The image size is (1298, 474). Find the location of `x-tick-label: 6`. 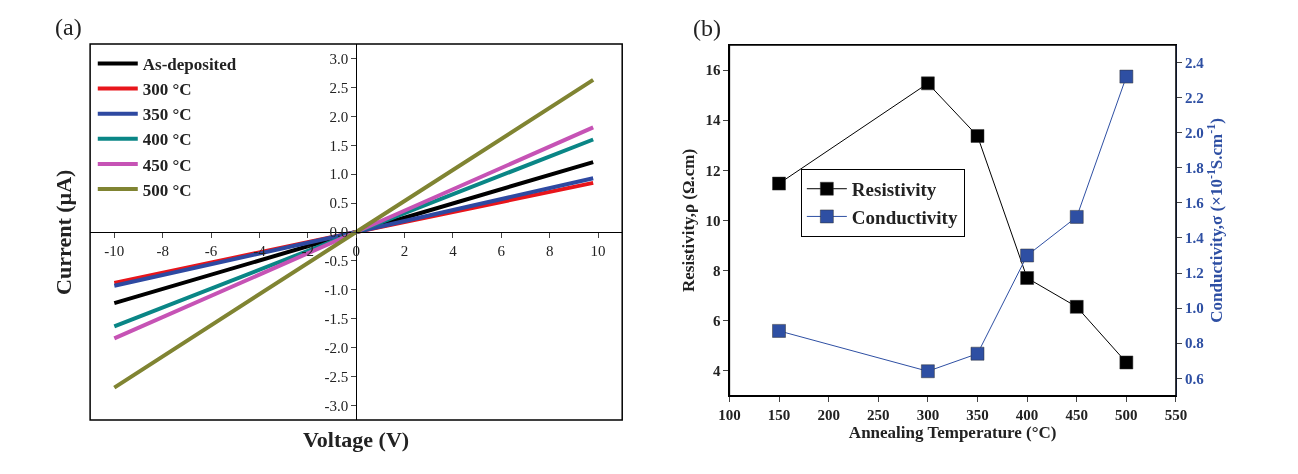

x-tick-label: 6 is located at coordinates (501, 251).